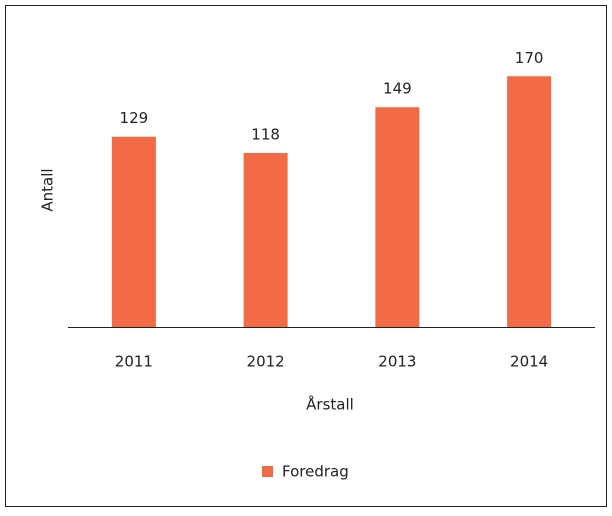 The width and height of the screenshot is (612, 516). I want to click on data-label: 170, so click(529, 58).